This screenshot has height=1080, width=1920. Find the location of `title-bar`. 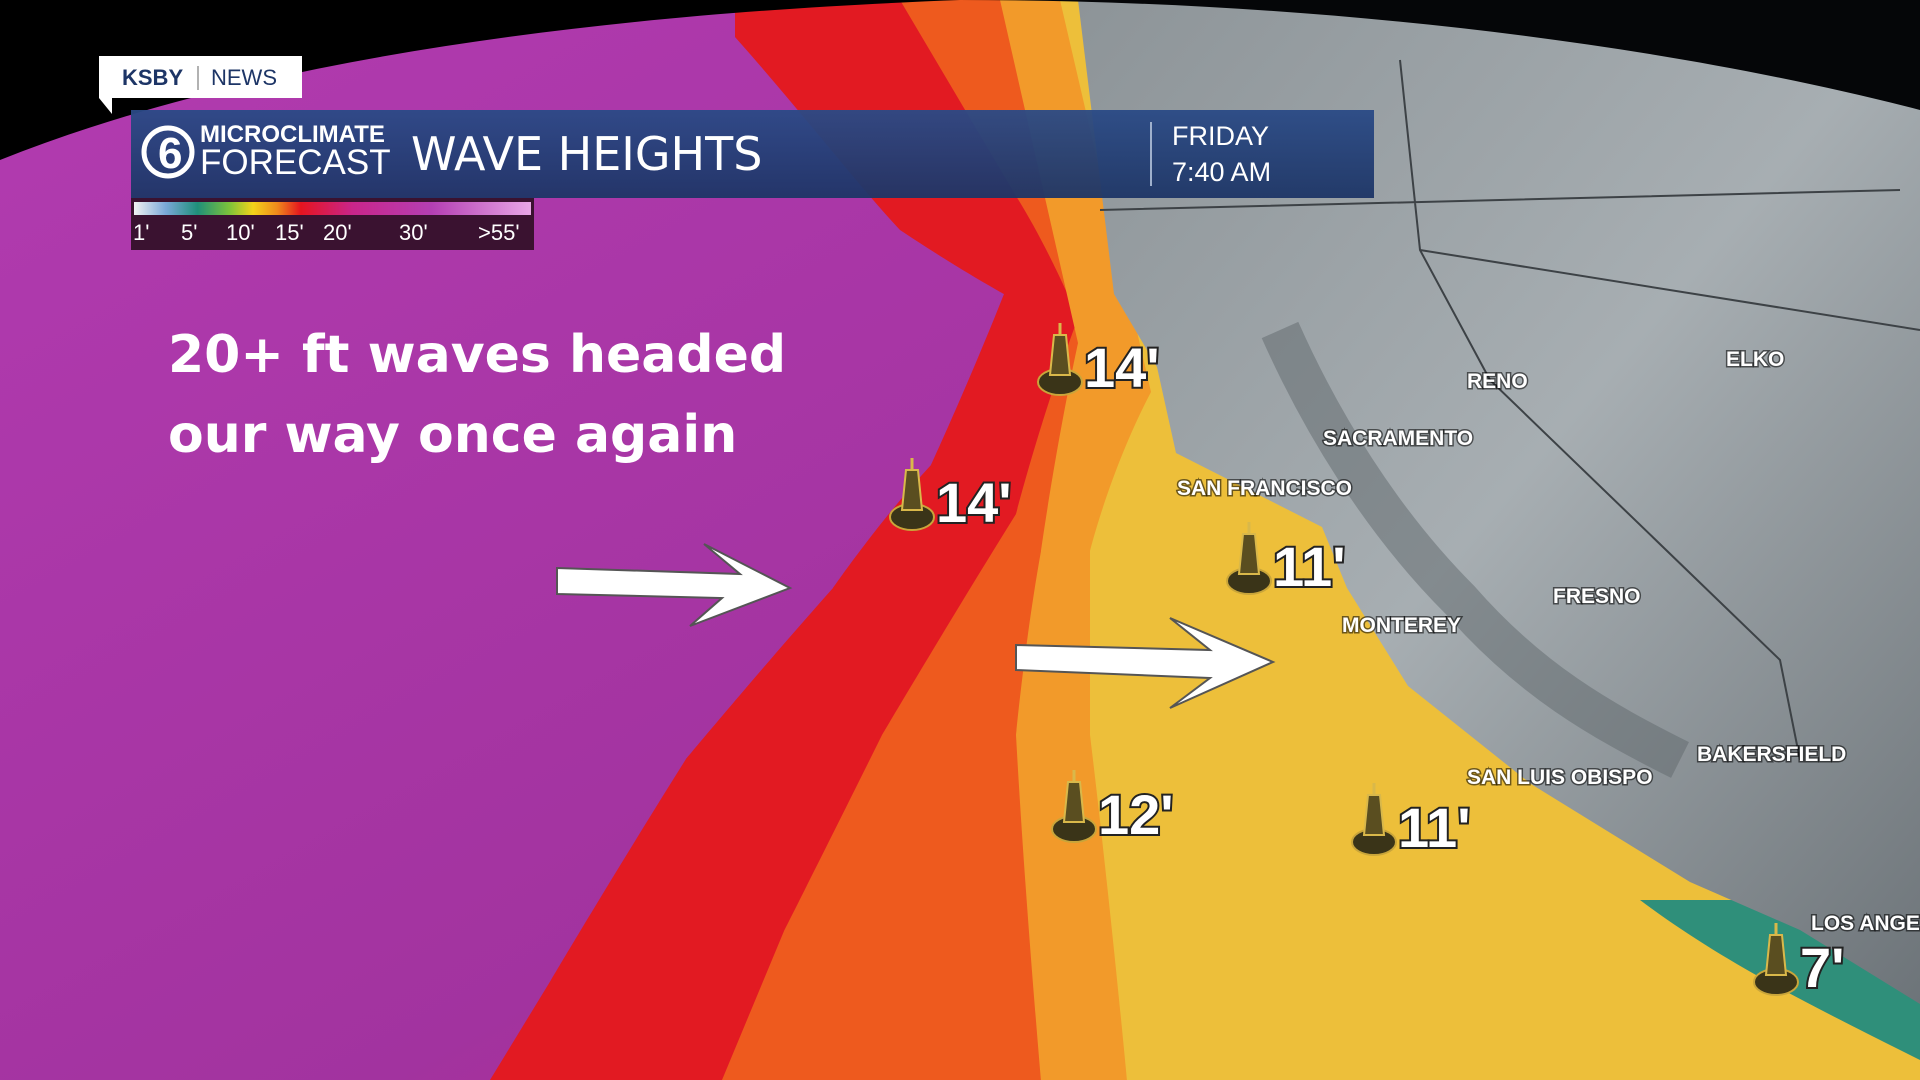

title-bar is located at coordinates (752, 154).